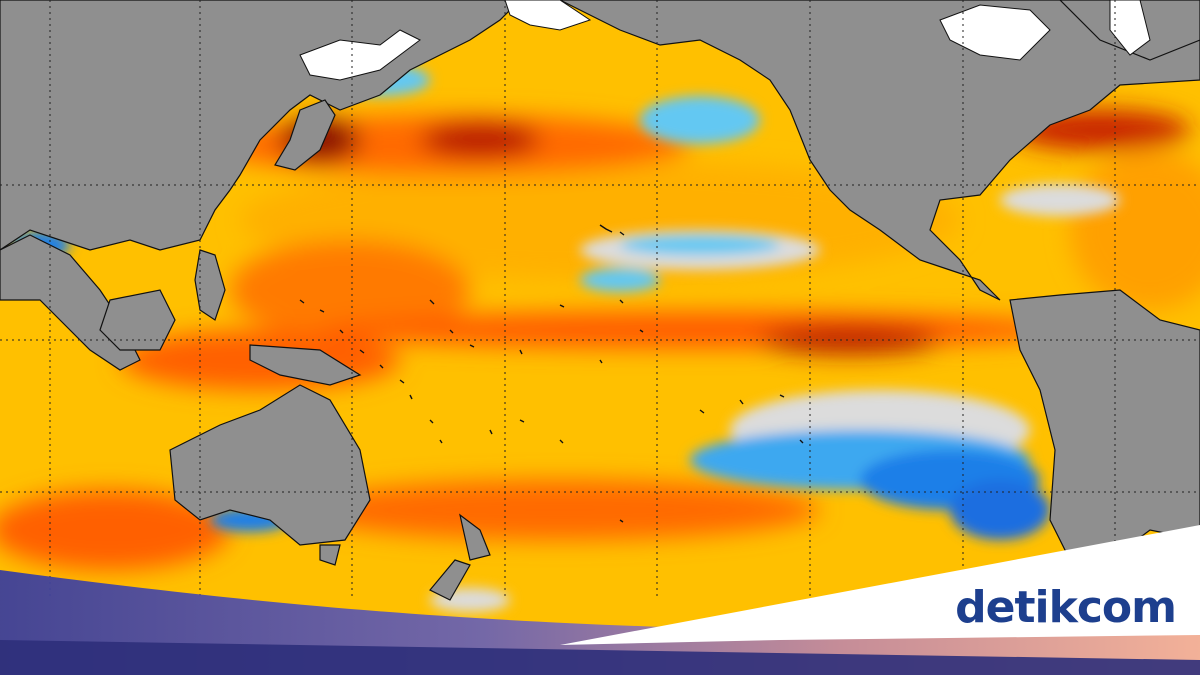 The height and width of the screenshot is (675, 1200). What do you see at coordinates (995, 32) in the screenshot?
I see `ice-hudson` at bounding box center [995, 32].